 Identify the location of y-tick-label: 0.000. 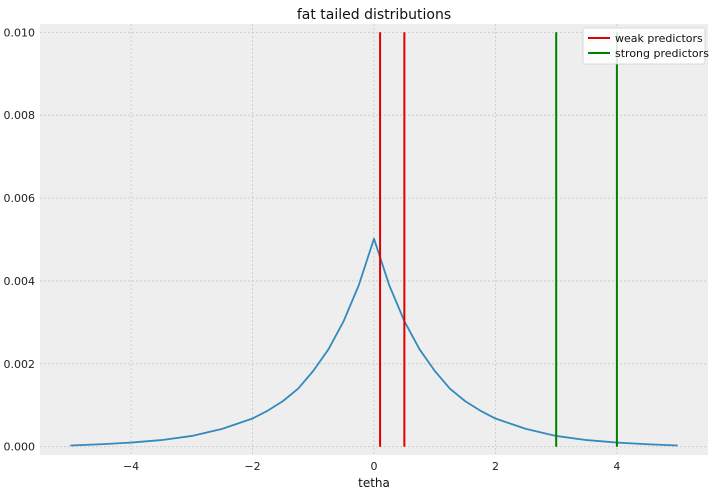
(20, 447).